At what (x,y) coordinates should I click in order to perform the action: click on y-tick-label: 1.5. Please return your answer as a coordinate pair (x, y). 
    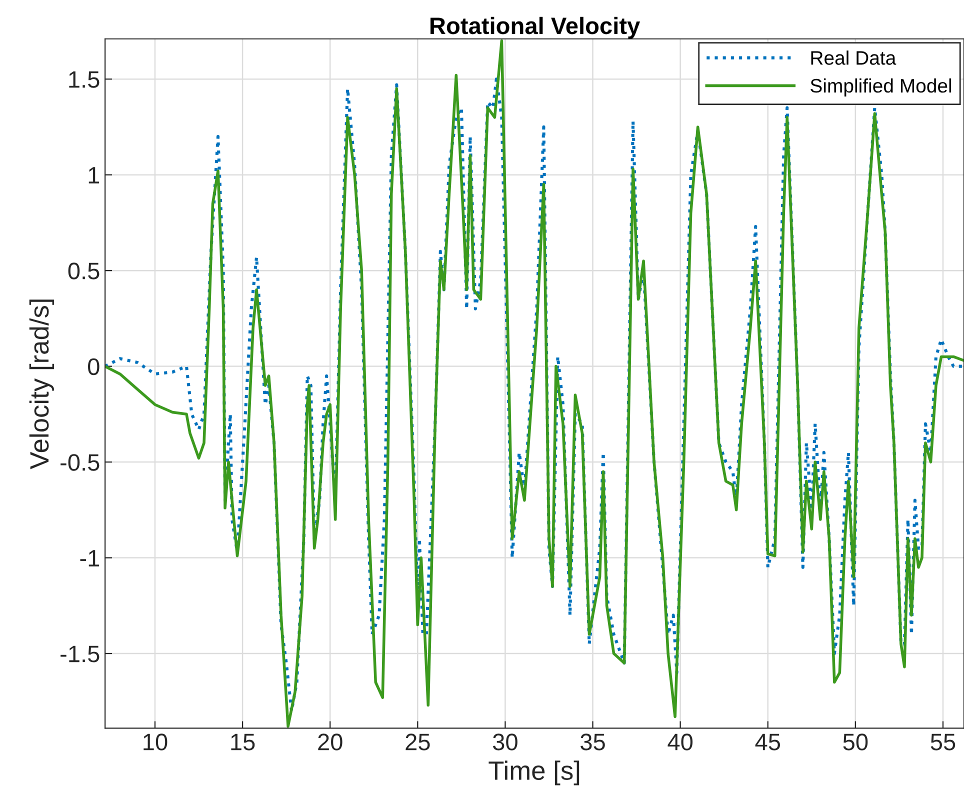
    Looking at the image, I should click on (84, 79).